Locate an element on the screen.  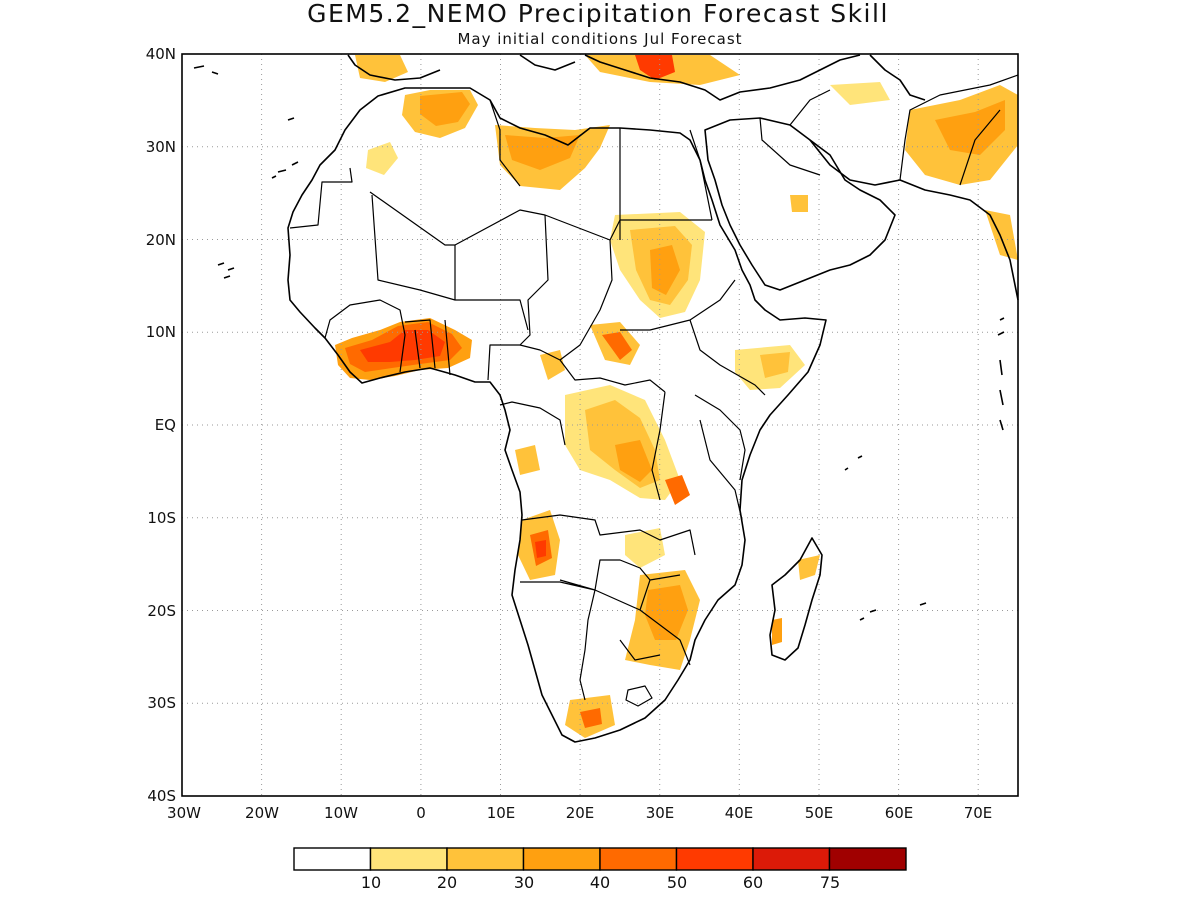
skill-area-madagascar is located at coordinates (809, 567).